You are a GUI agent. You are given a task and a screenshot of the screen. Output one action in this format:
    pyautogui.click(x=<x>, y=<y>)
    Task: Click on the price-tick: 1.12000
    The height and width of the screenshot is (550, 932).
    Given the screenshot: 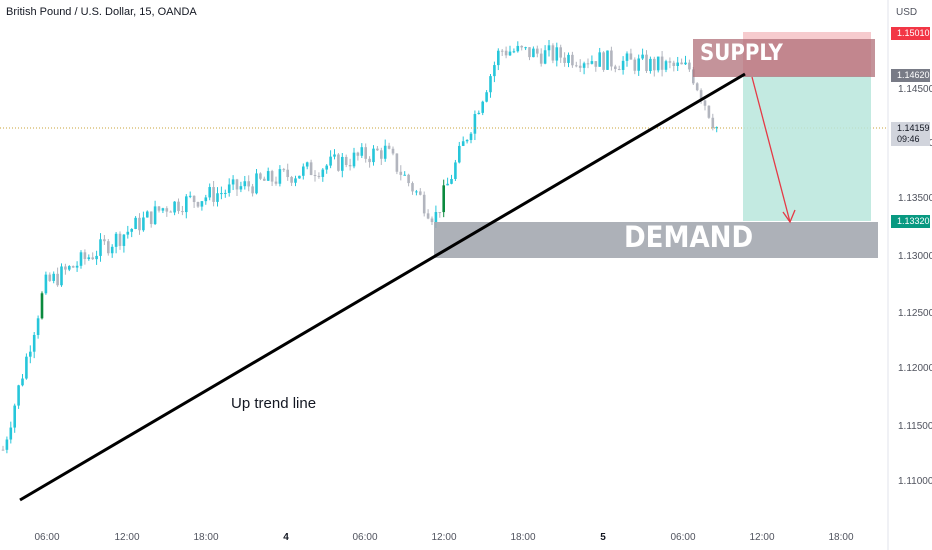 What is the action you would take?
    pyautogui.click(x=915, y=368)
    